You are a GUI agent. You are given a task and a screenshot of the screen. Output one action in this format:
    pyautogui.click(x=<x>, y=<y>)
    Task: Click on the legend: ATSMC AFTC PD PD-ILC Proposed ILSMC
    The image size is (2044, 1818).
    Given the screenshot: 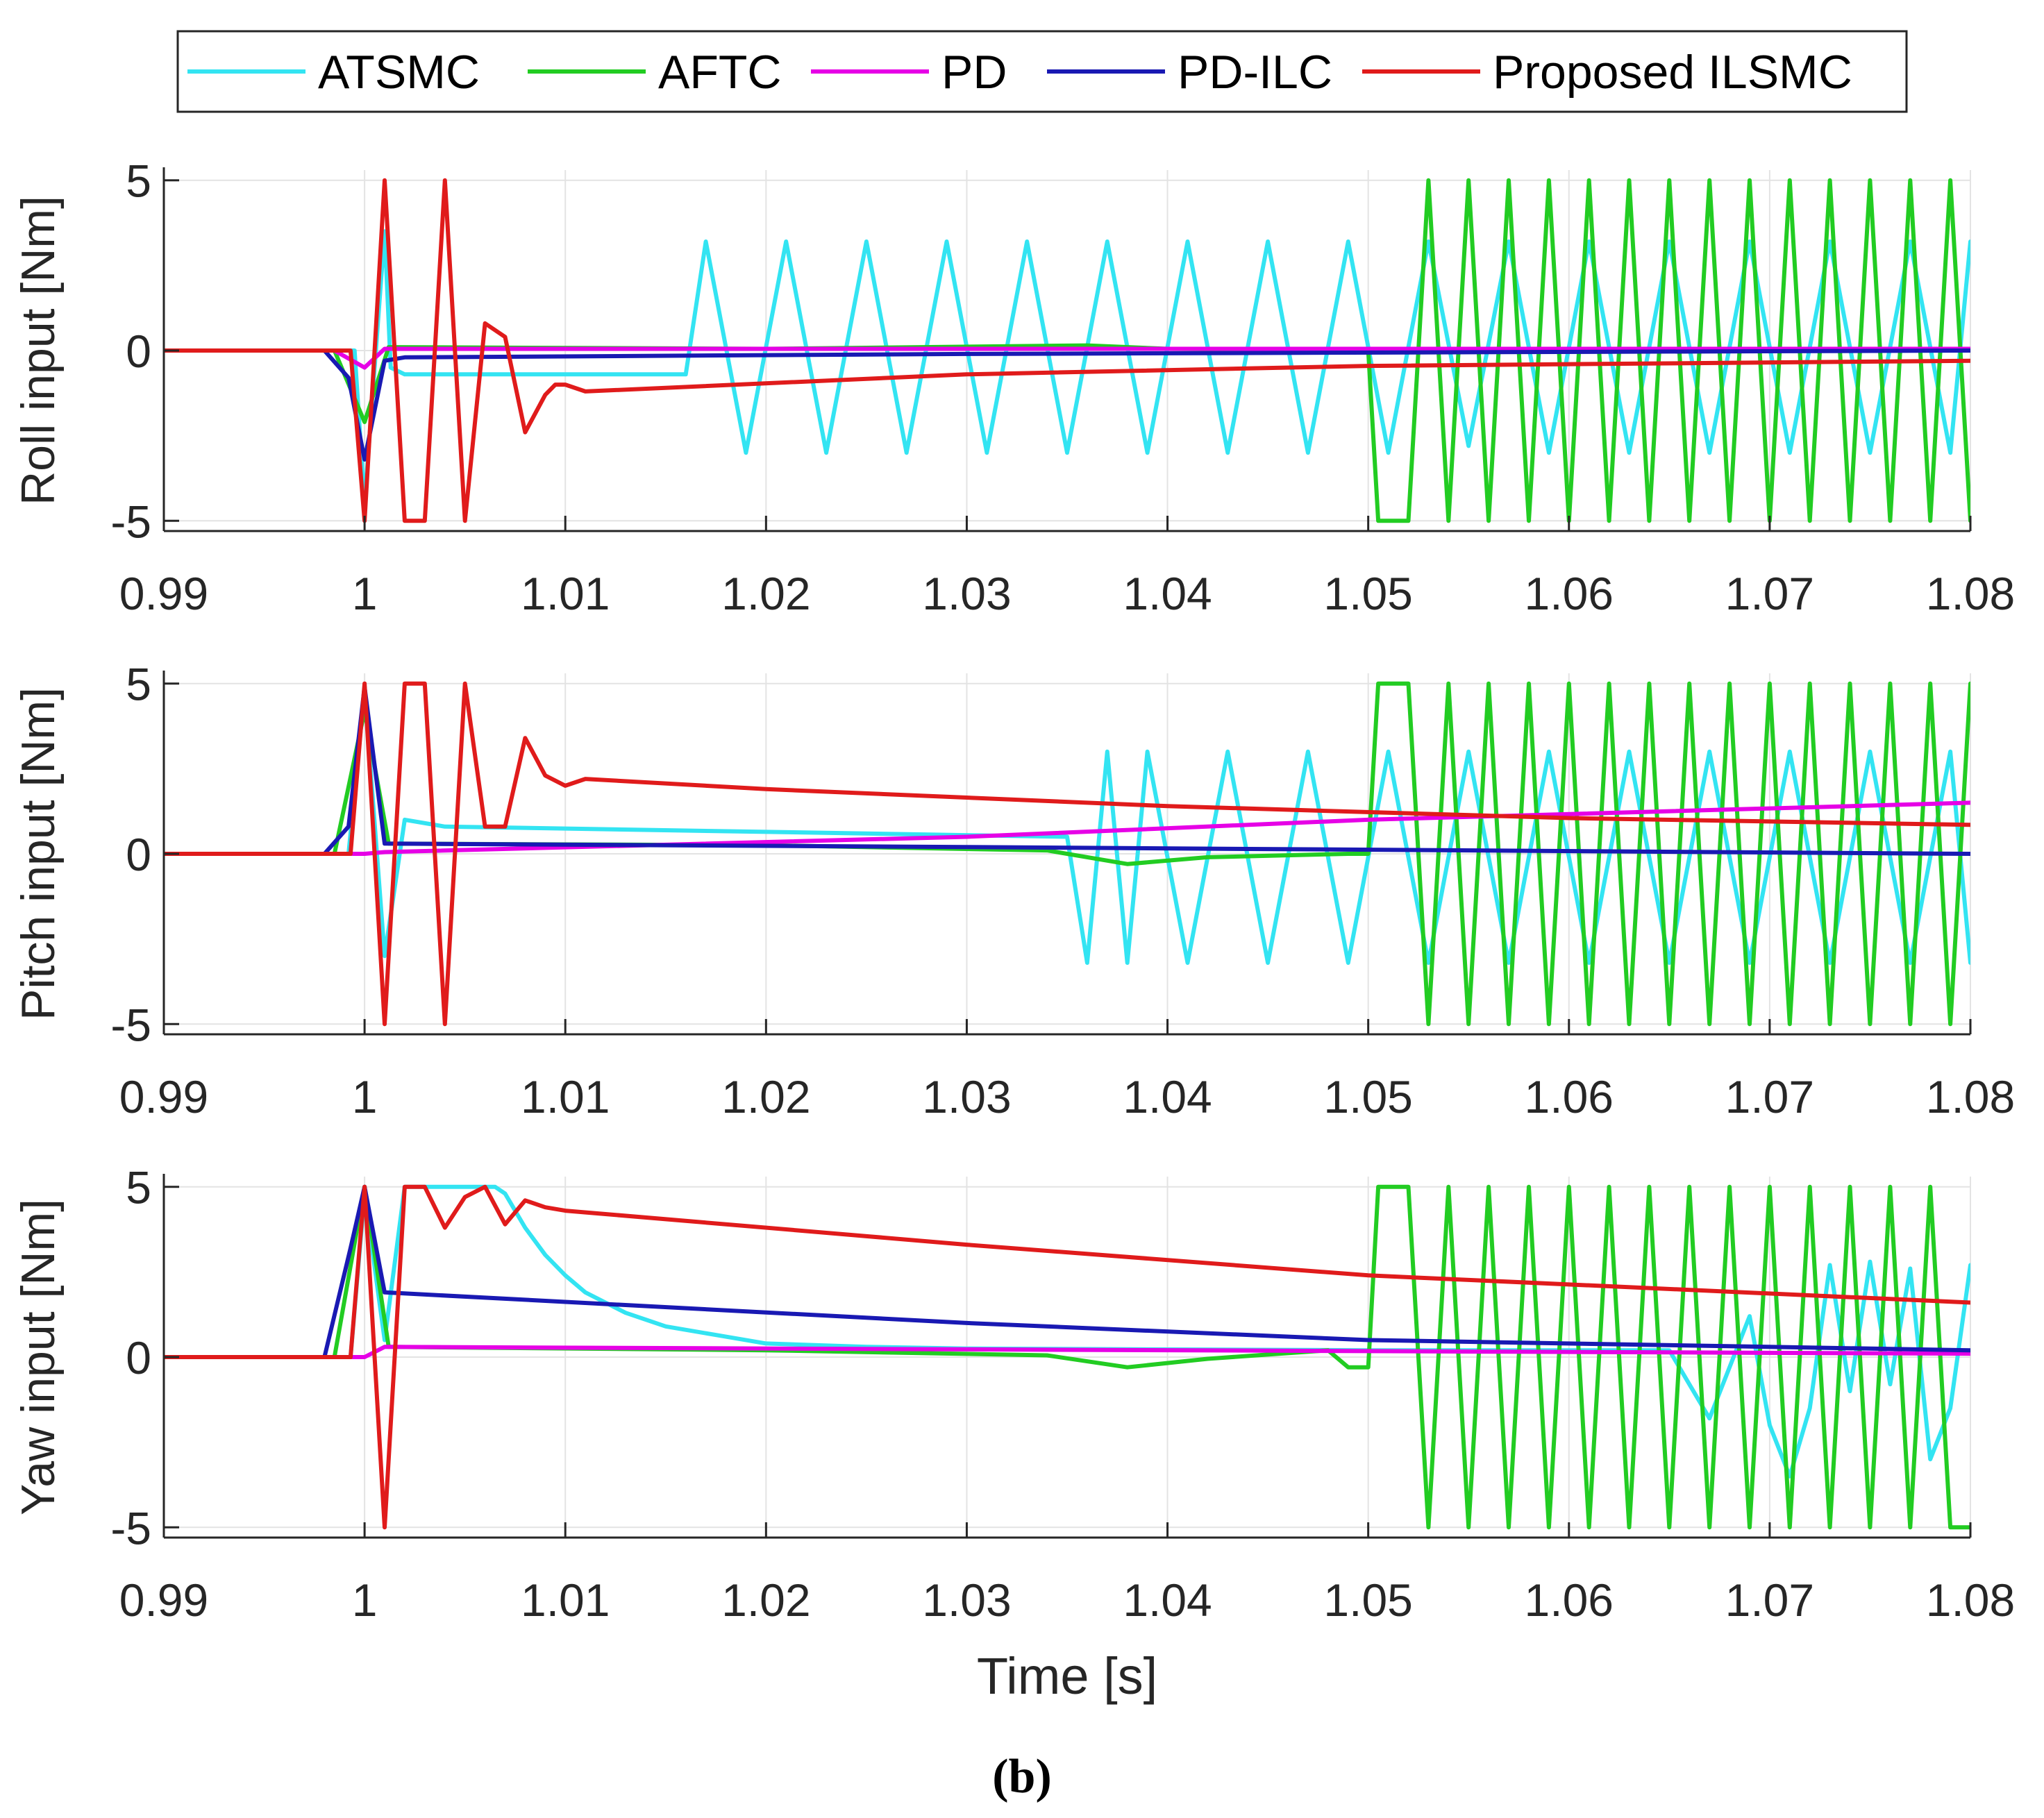 What is the action you would take?
    pyautogui.click(x=1042, y=71)
    